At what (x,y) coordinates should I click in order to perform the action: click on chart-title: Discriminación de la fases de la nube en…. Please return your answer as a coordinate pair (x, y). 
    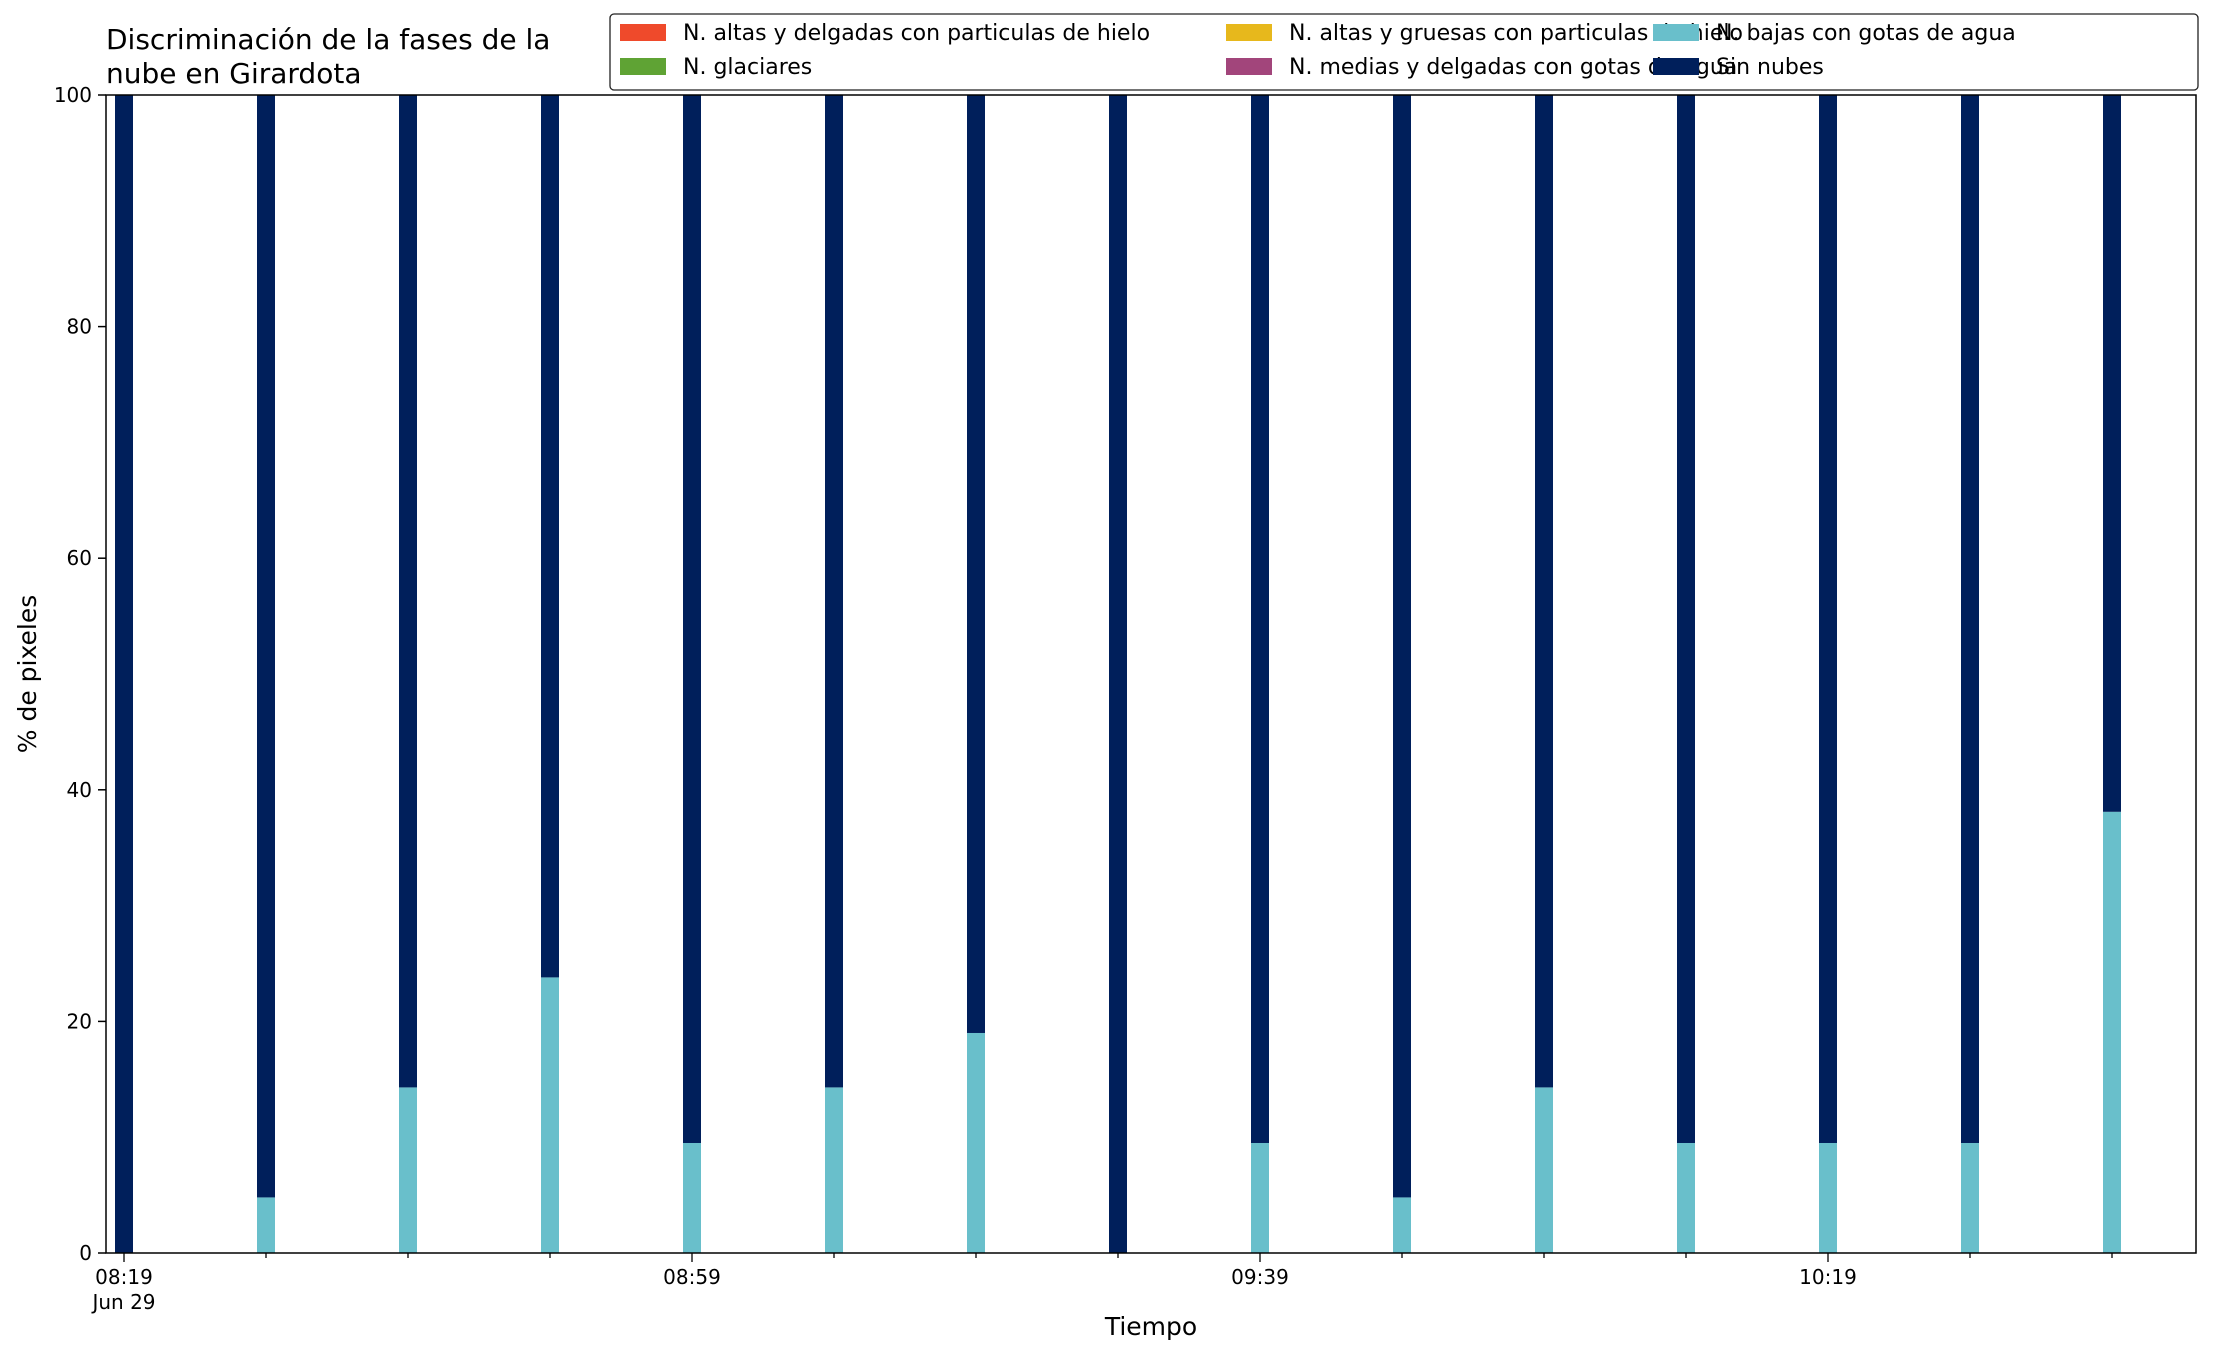
    Looking at the image, I should click on (328, 56).